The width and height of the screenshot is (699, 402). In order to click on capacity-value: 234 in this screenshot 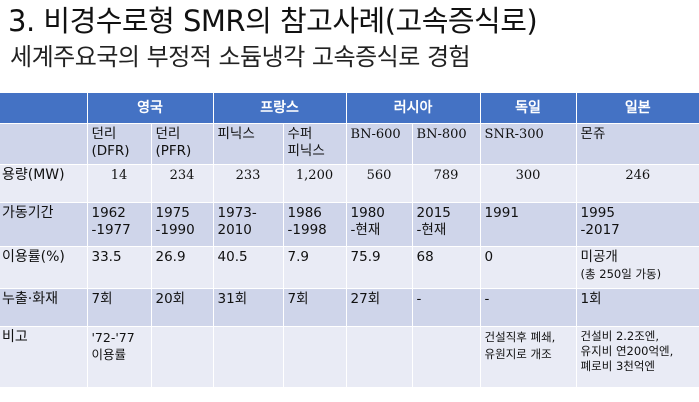, I will do `click(182, 183)`.